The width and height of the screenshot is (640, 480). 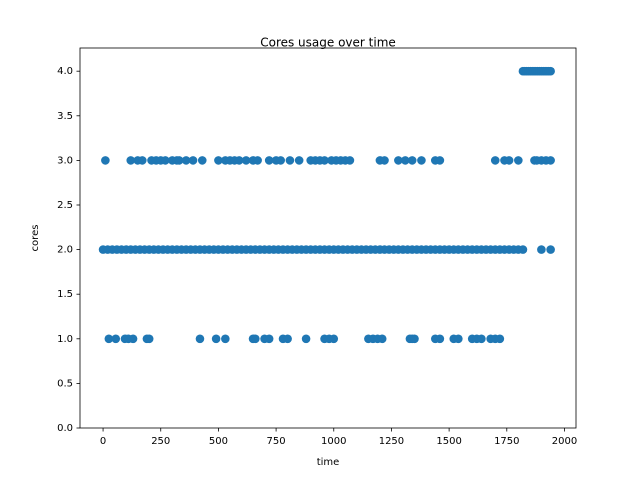 I want to click on y-tick-label: 2.5, so click(x=65, y=205).